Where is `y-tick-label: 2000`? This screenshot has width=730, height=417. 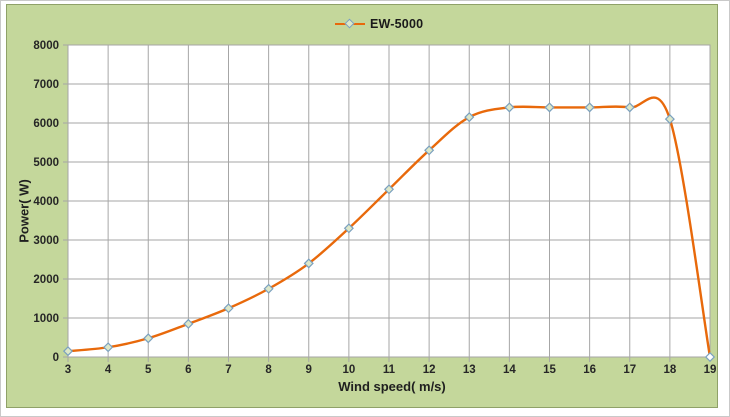
y-tick-label: 2000 is located at coordinates (46, 280).